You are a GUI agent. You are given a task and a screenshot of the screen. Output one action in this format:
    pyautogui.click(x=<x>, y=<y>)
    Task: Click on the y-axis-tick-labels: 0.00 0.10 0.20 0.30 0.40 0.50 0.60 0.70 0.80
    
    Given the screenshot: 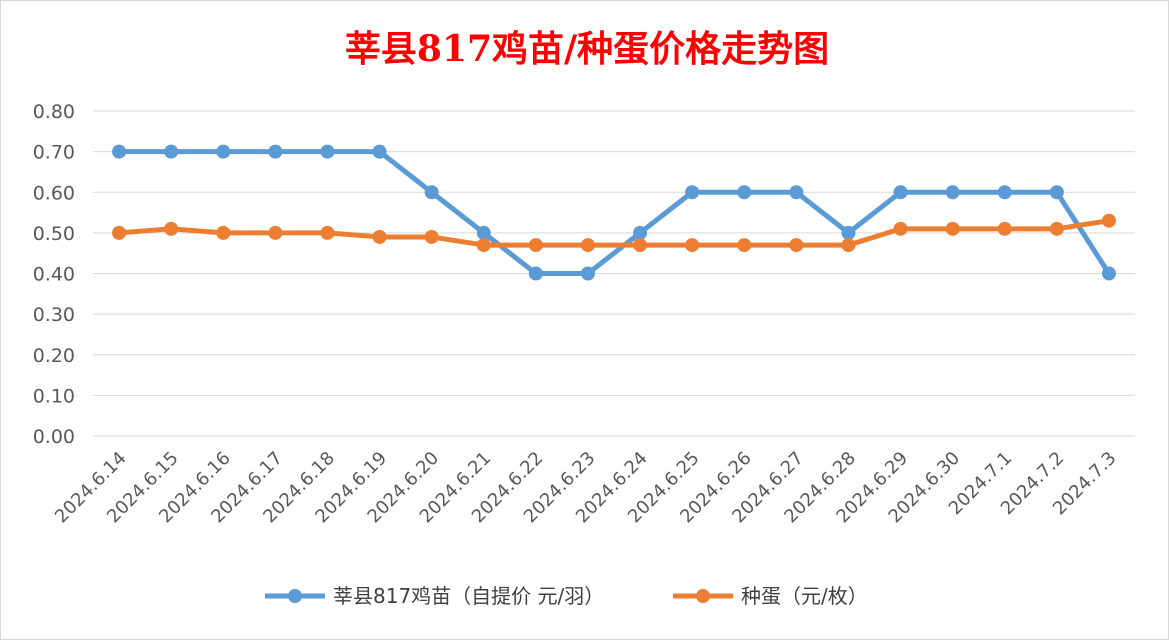 What is the action you would take?
    pyautogui.click(x=54, y=274)
    